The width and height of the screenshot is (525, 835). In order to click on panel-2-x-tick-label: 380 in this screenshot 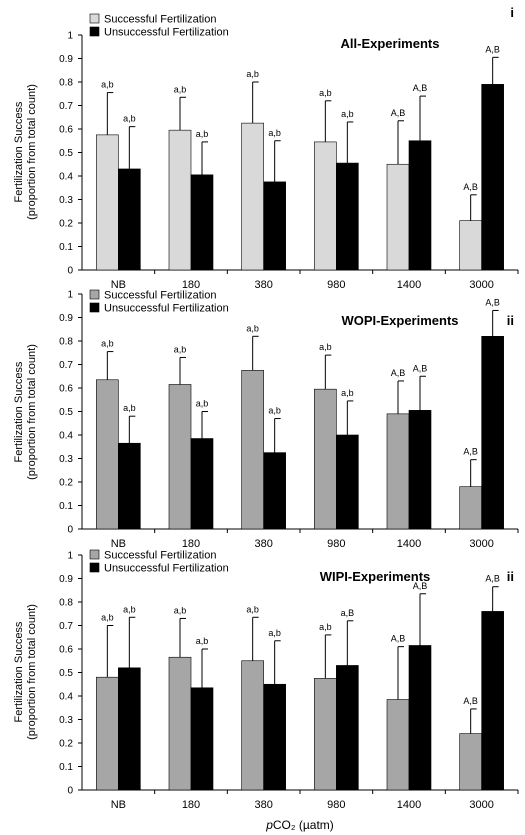, I will do `click(263, 544)`.